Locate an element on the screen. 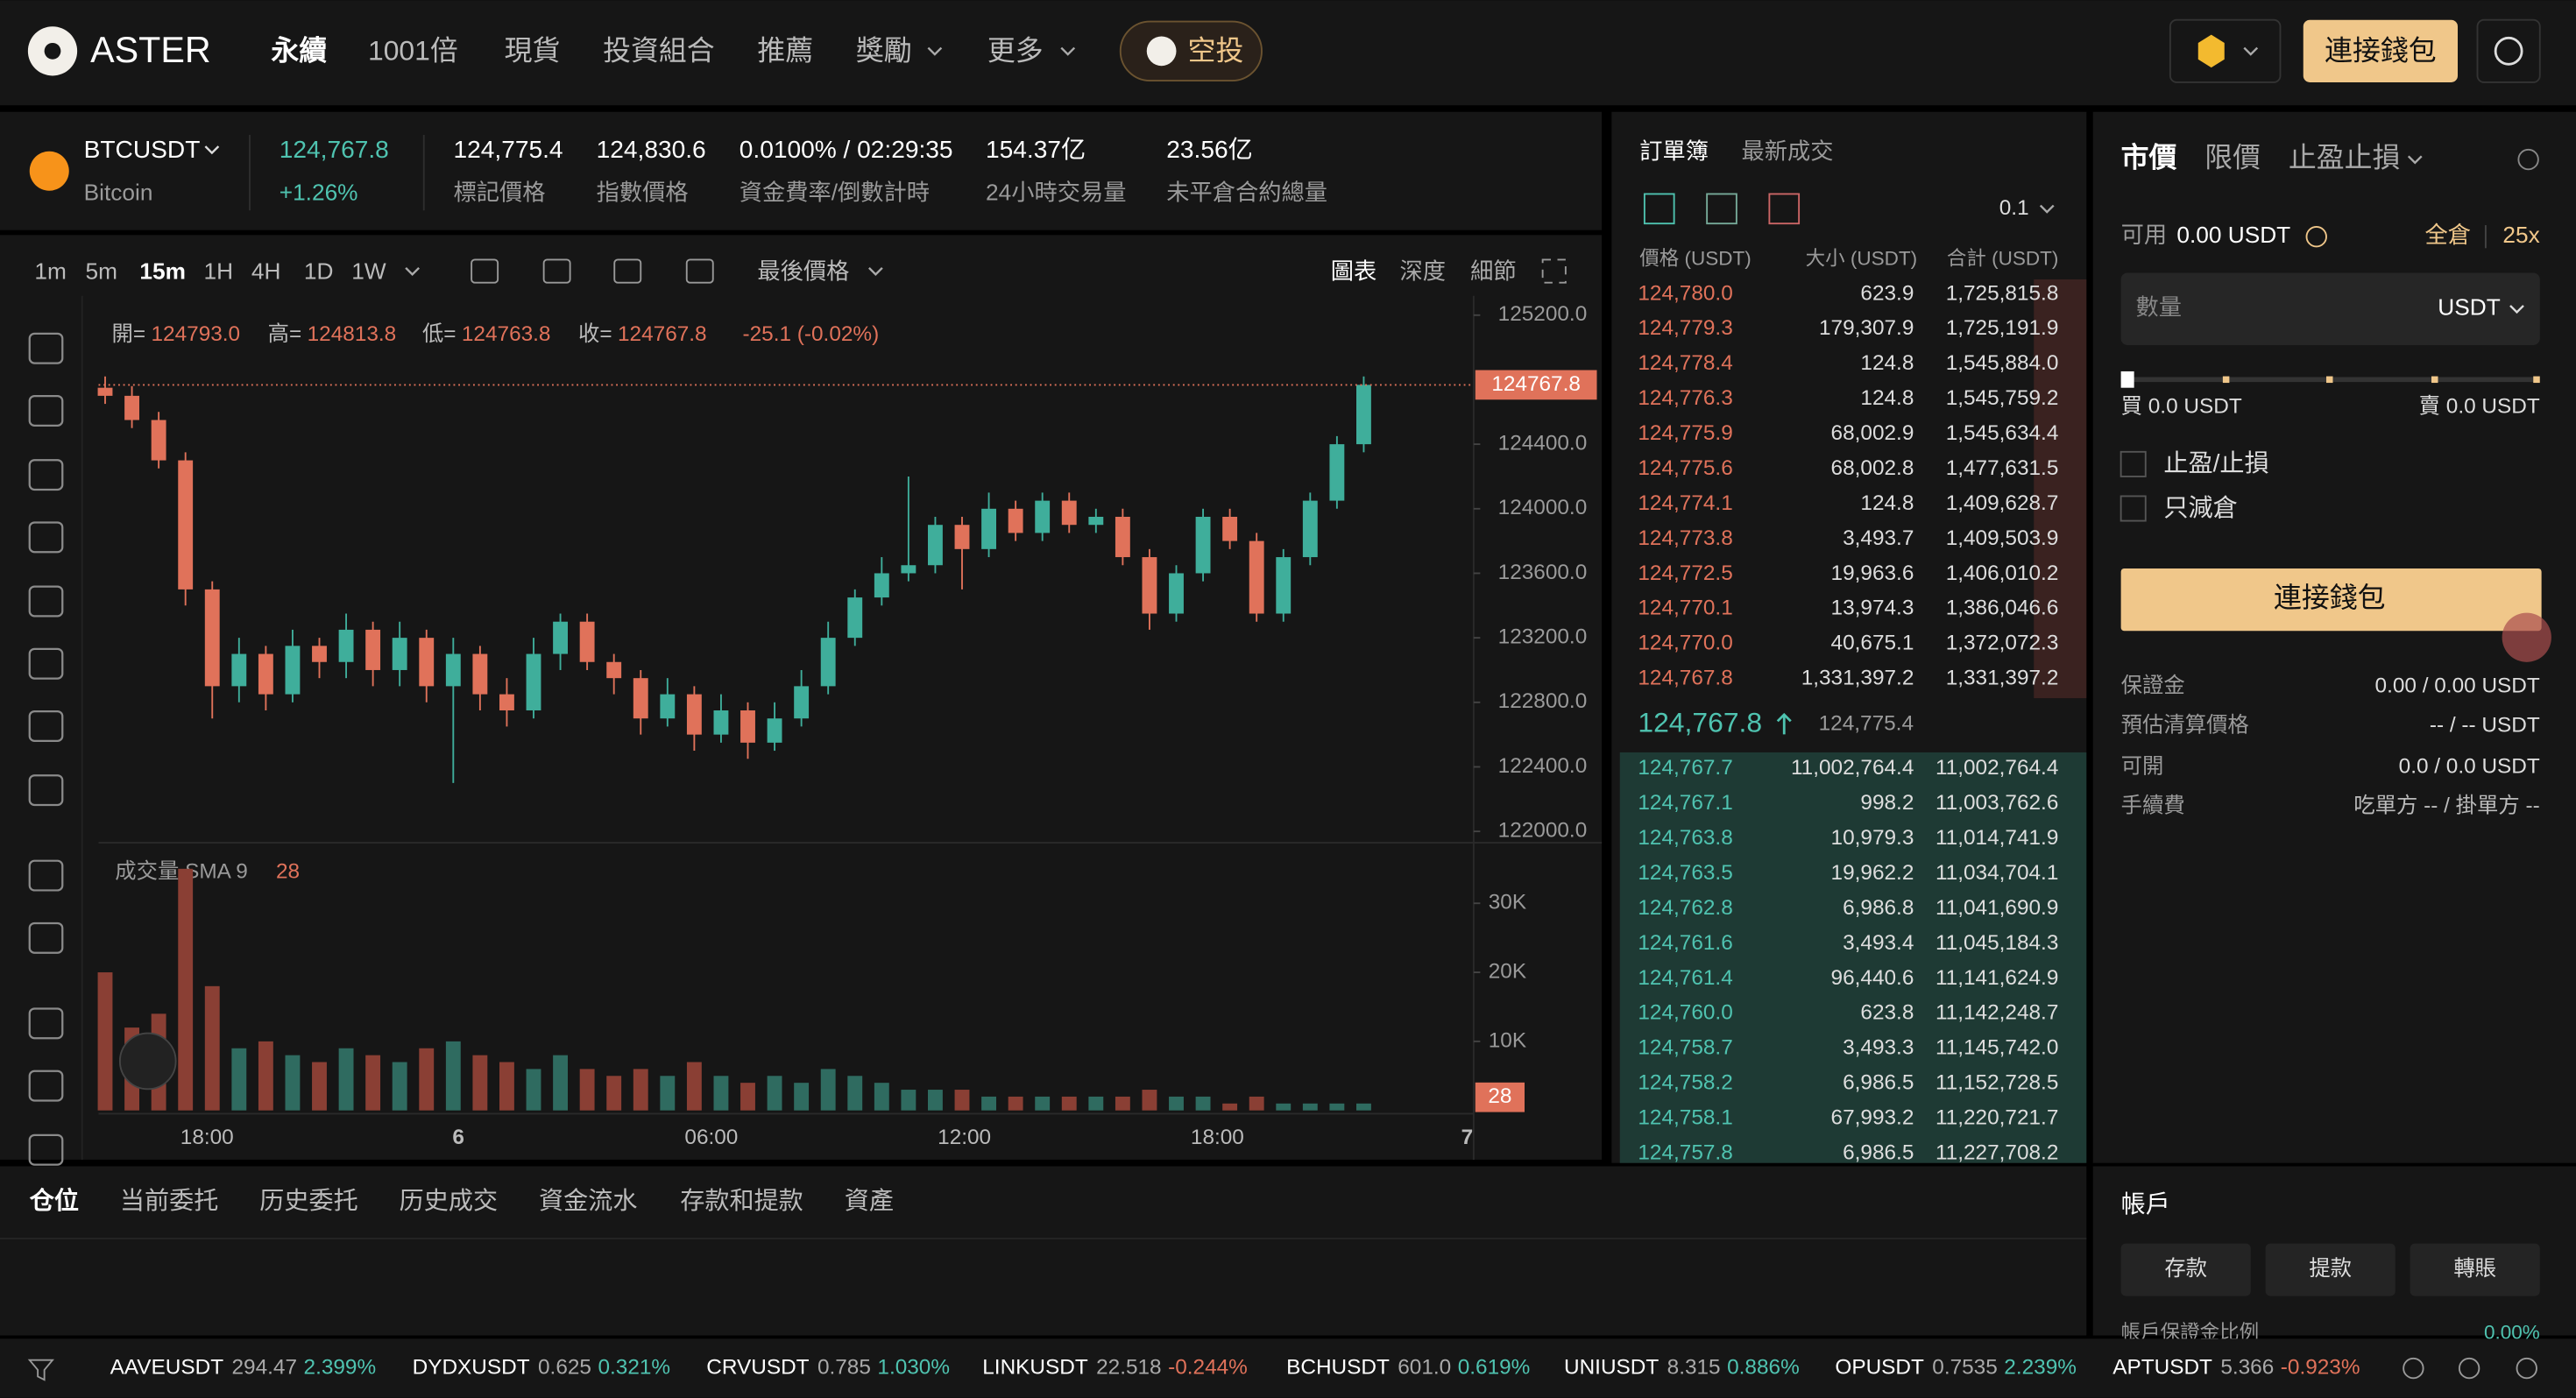 The height and width of the screenshot is (1398, 2576). label: 0.00 USDT is located at coordinates (2233, 235).